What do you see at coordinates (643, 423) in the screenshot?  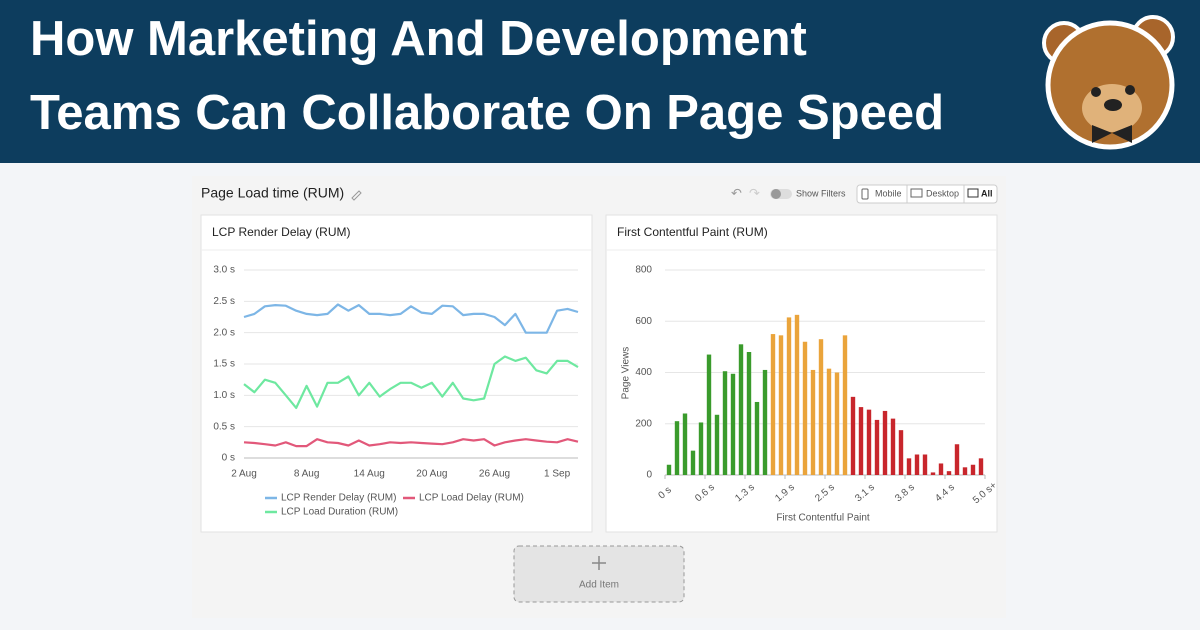 I see `y-tick-label: 200` at bounding box center [643, 423].